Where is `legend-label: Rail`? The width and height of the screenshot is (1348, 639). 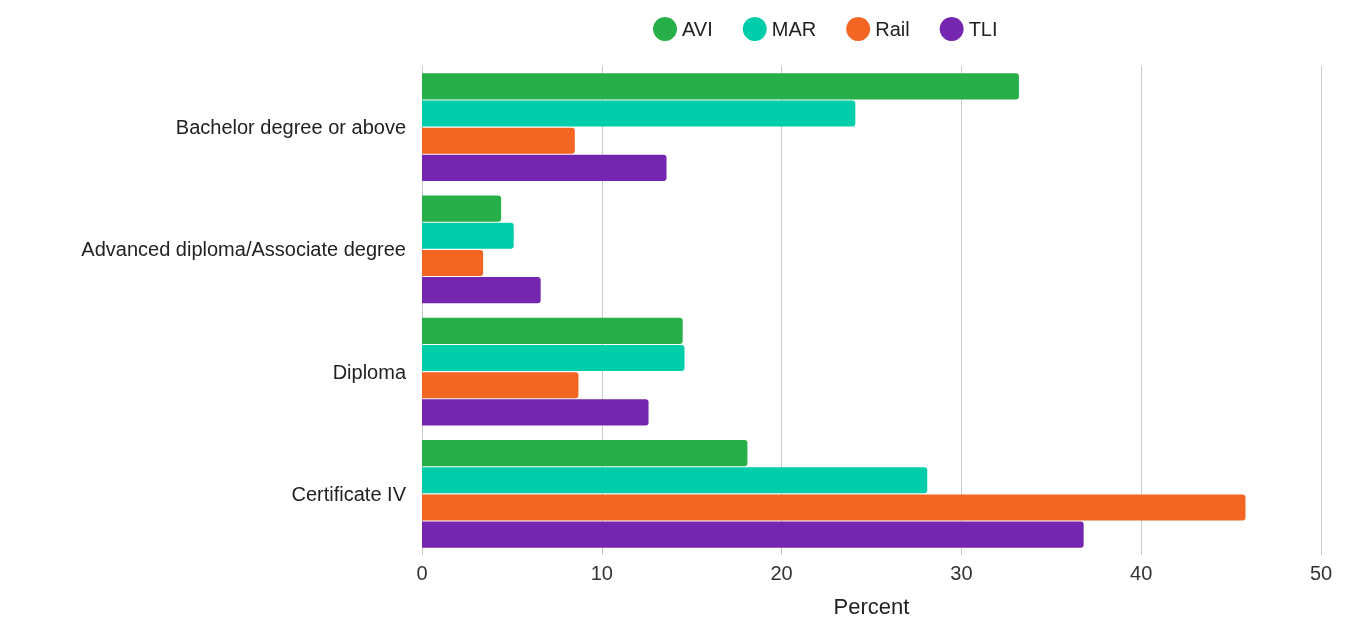
legend-label: Rail is located at coordinates (892, 29).